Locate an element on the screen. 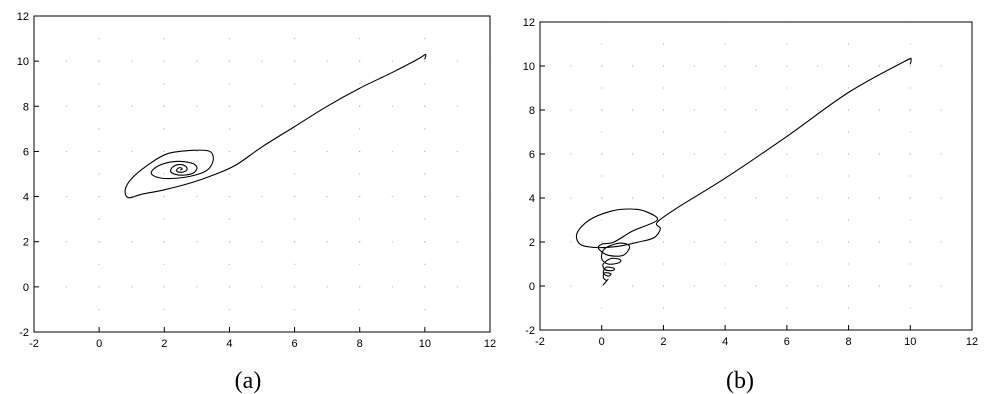  x-tick-label: 2 is located at coordinates (164, 344).